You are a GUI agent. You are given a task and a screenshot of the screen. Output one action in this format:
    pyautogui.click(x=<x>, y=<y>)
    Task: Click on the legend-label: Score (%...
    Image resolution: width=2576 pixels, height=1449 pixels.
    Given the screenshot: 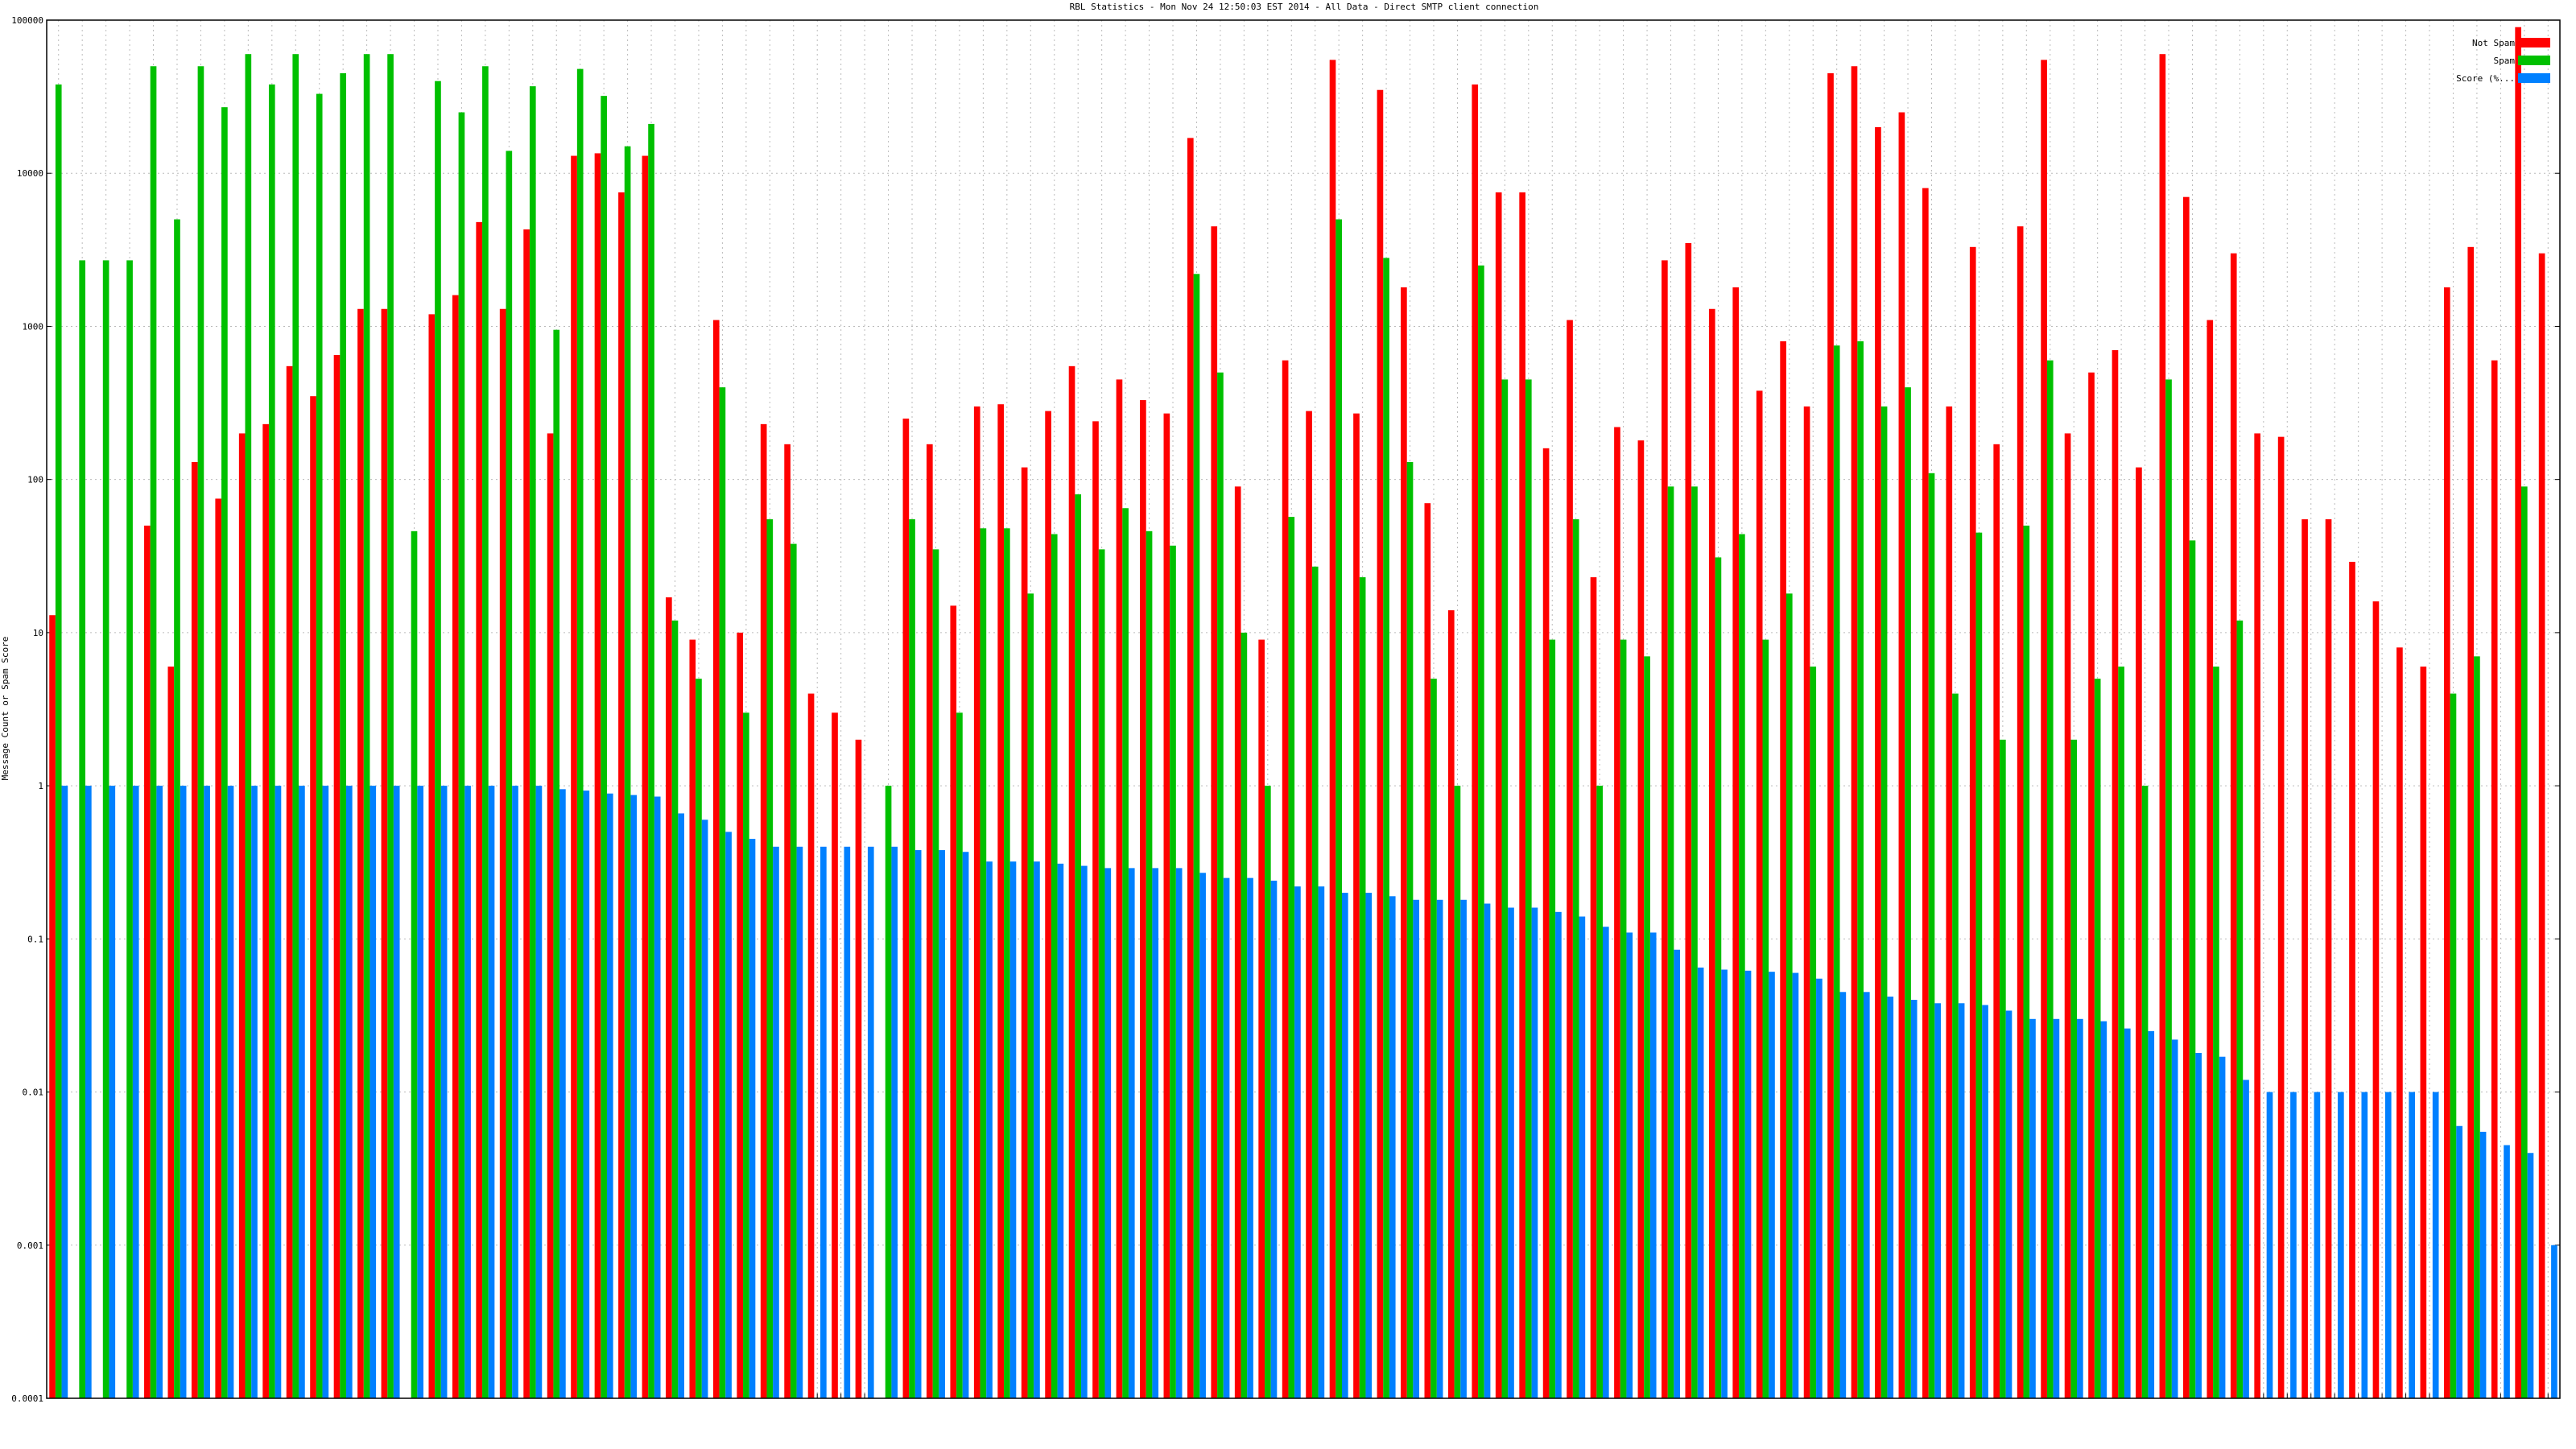 What is the action you would take?
    pyautogui.click(x=2485, y=78)
    